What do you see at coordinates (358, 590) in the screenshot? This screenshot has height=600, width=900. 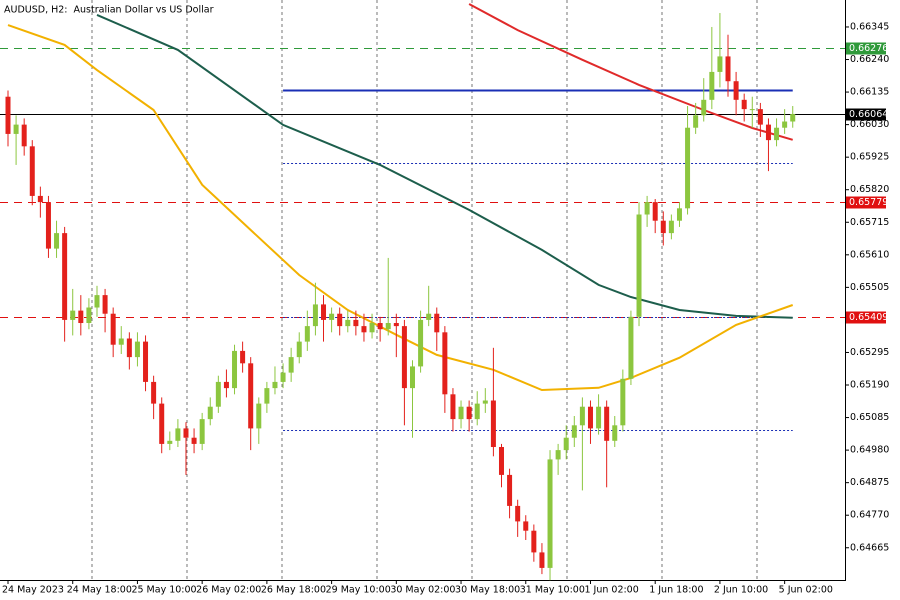 I see `x-tick-label: 29 May 10:00` at bounding box center [358, 590].